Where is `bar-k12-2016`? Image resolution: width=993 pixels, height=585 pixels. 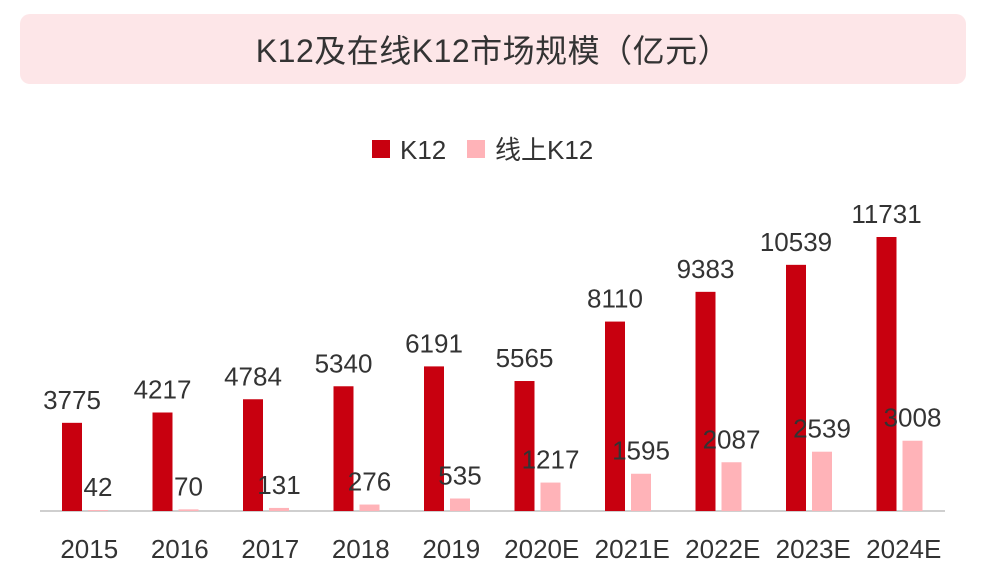 bar-k12-2016 is located at coordinates (162, 461).